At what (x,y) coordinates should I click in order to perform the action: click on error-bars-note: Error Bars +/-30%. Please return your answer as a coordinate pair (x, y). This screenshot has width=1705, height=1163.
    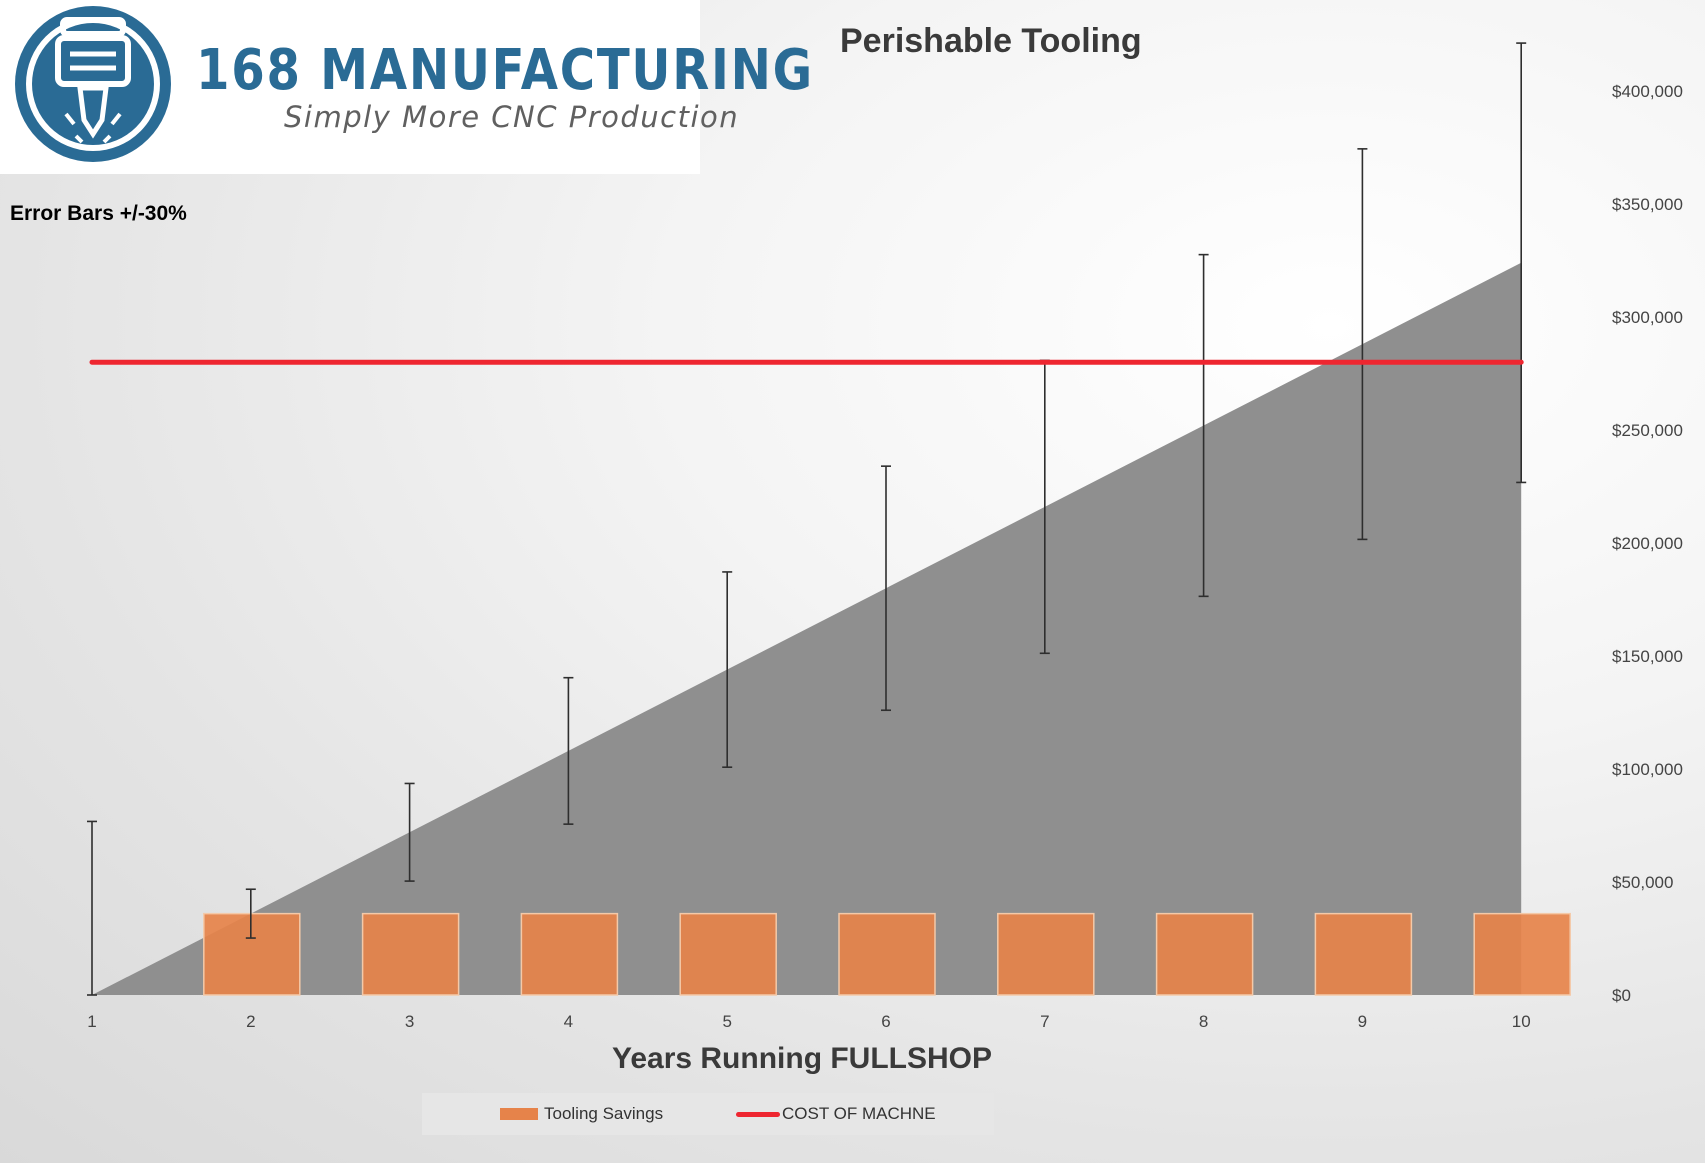
    Looking at the image, I should click on (98, 213).